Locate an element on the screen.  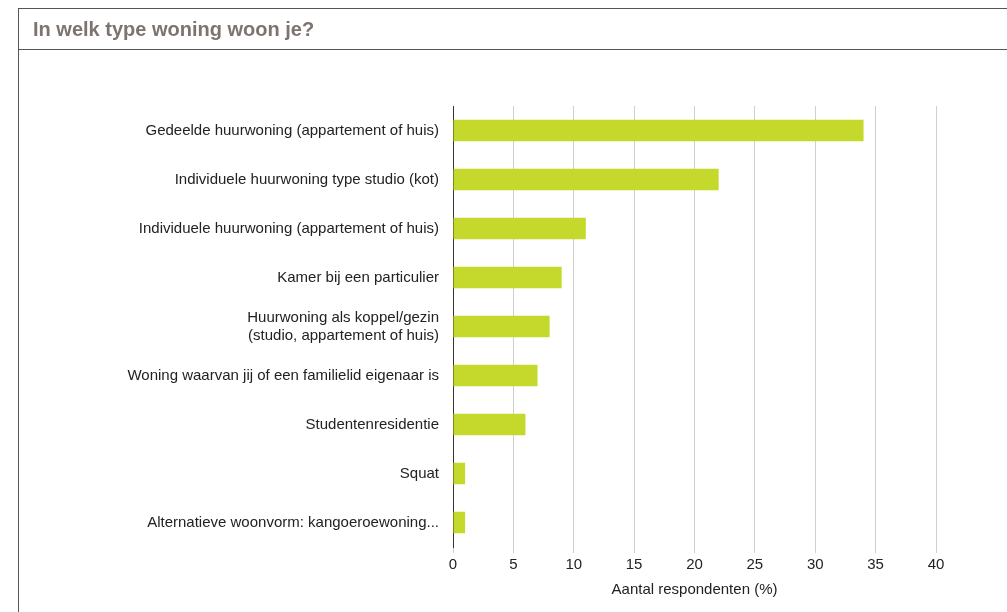
y-tick-label: Individuele huurwoning (appartement of huis) is located at coordinates (288, 227).